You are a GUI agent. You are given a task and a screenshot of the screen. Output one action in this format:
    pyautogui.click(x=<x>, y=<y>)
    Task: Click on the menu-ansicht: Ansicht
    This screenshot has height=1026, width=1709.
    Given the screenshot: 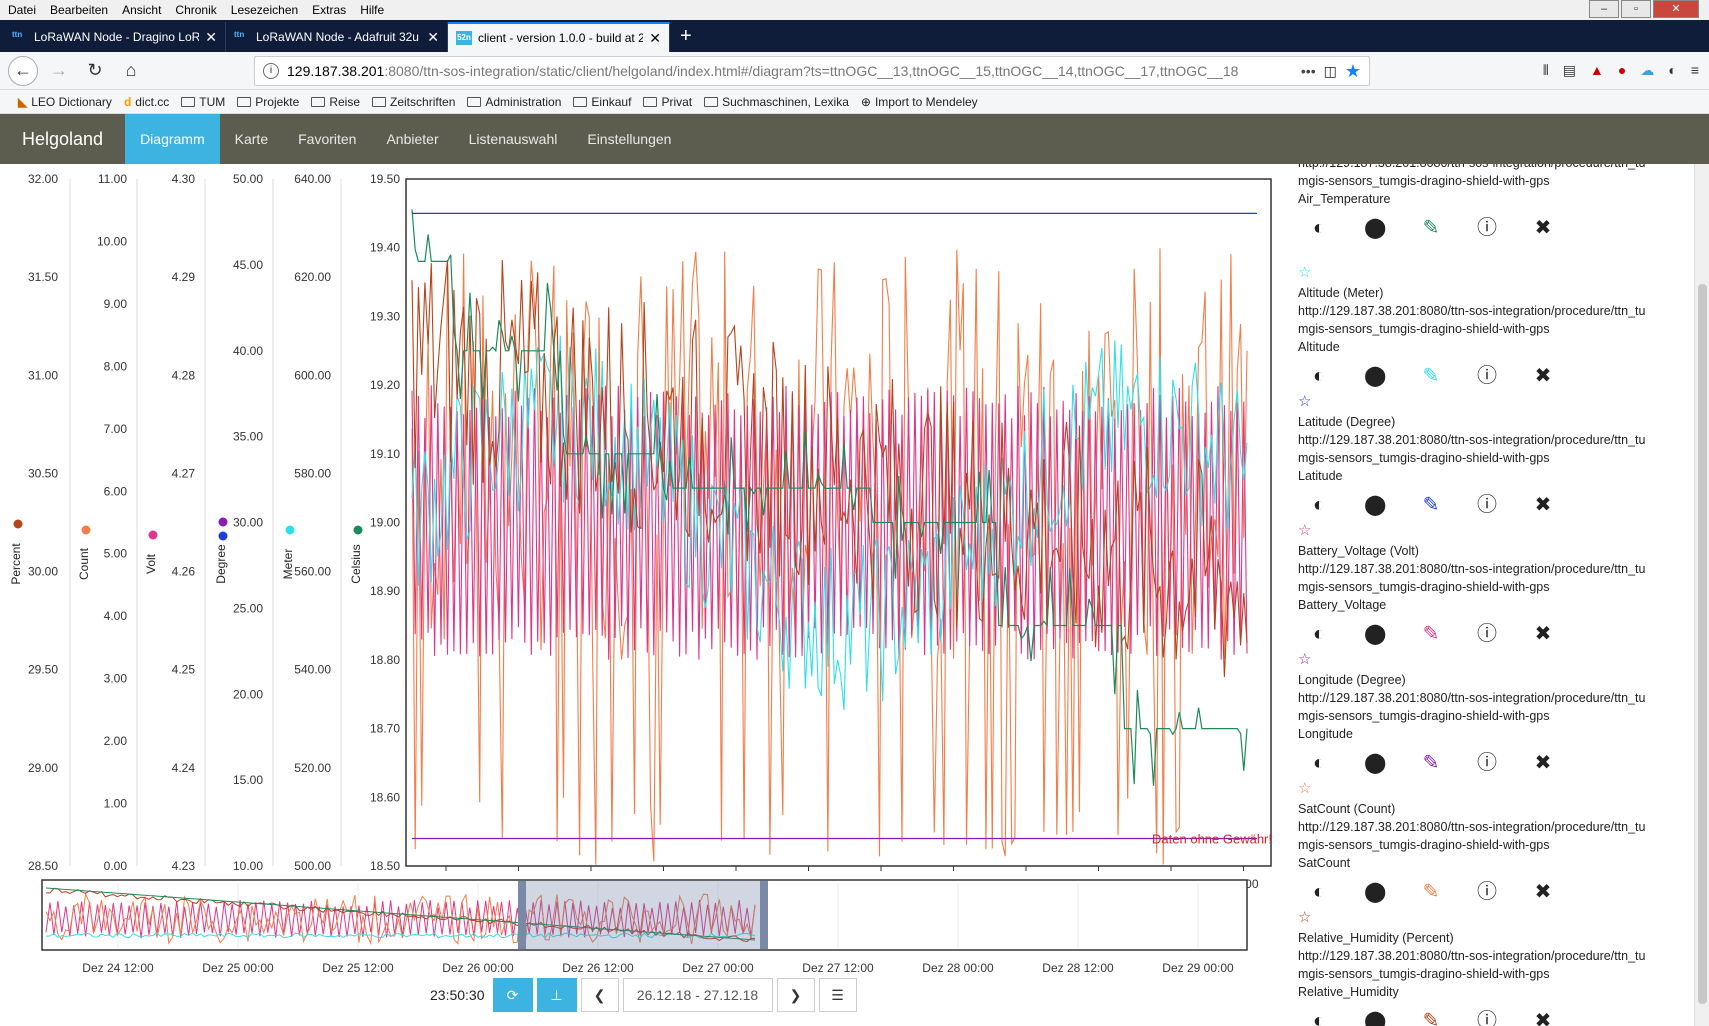 What is the action you would take?
    pyautogui.click(x=142, y=10)
    